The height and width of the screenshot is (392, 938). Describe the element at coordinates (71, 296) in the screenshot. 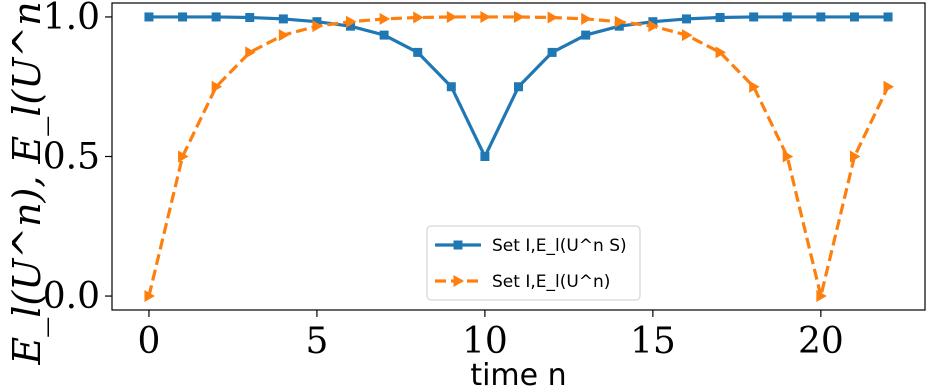

I see `y-tick-label: 0.0` at that location.